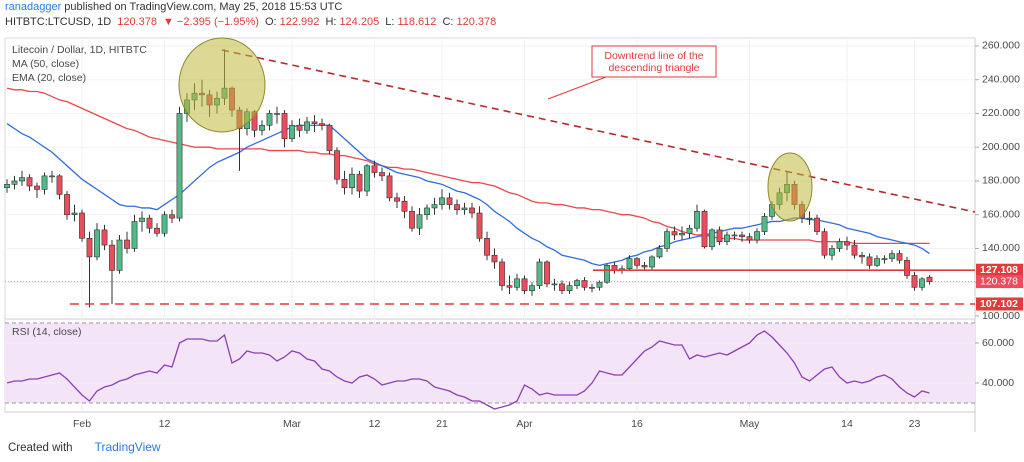 The width and height of the screenshot is (1024, 462). I want to click on y-tick-label: 60.000, so click(998, 343).